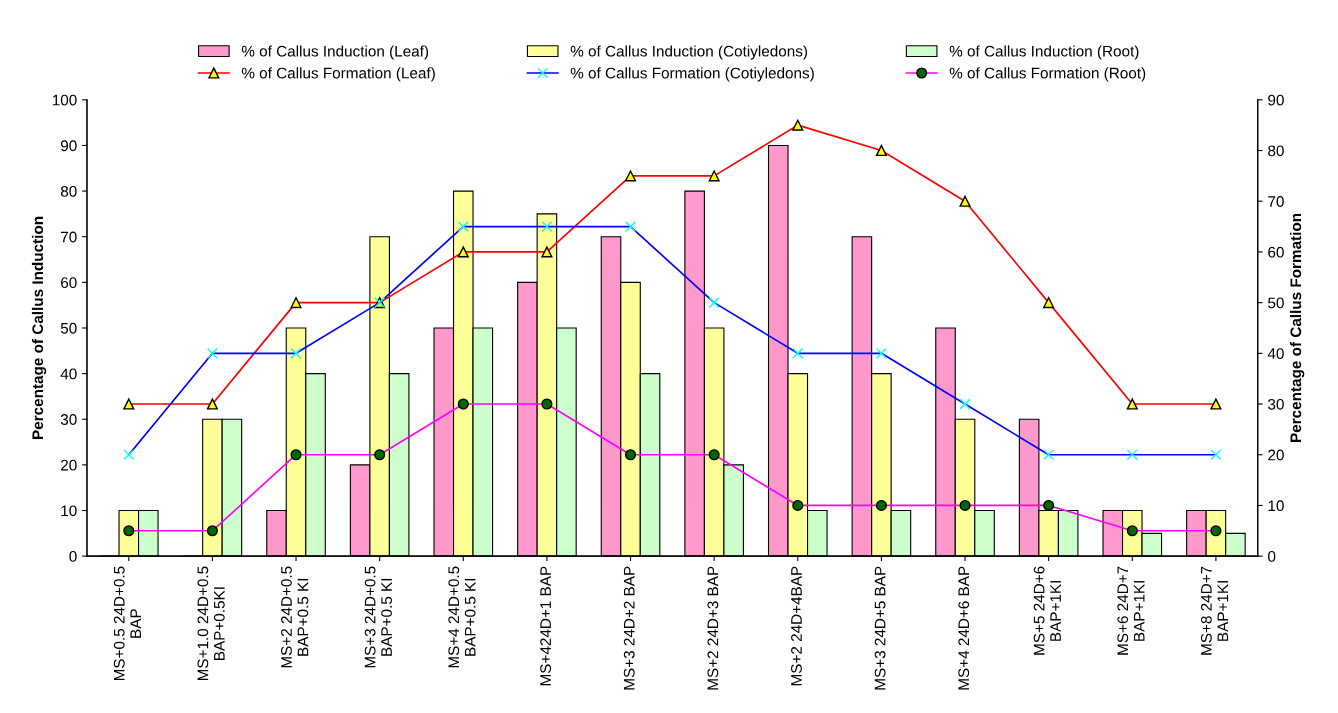 Image resolution: width=1338 pixels, height=713 pixels. Describe the element at coordinates (1276, 151) in the screenshot. I see `y2-tick-label: 80` at that location.